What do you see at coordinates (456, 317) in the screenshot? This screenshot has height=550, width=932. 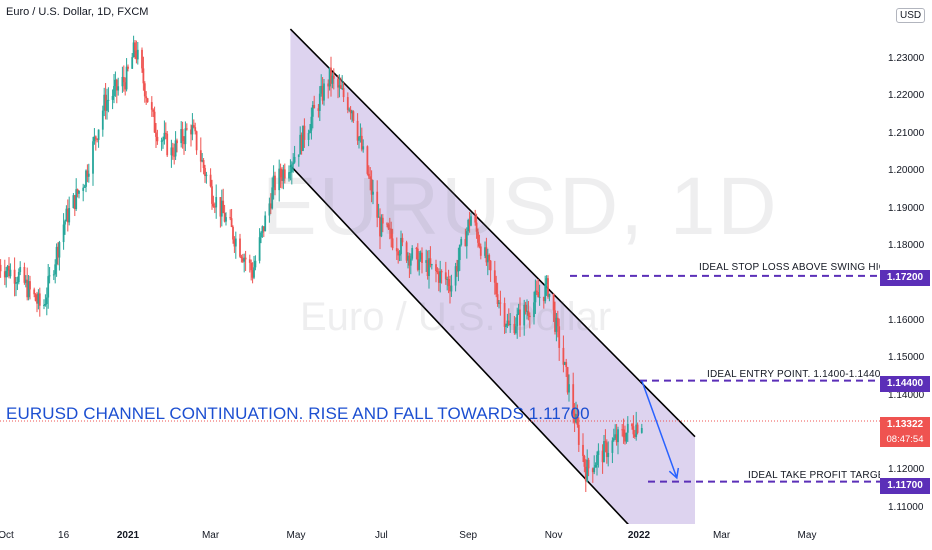 I see `watermark-name: Euro / U.S. Dollar` at bounding box center [456, 317].